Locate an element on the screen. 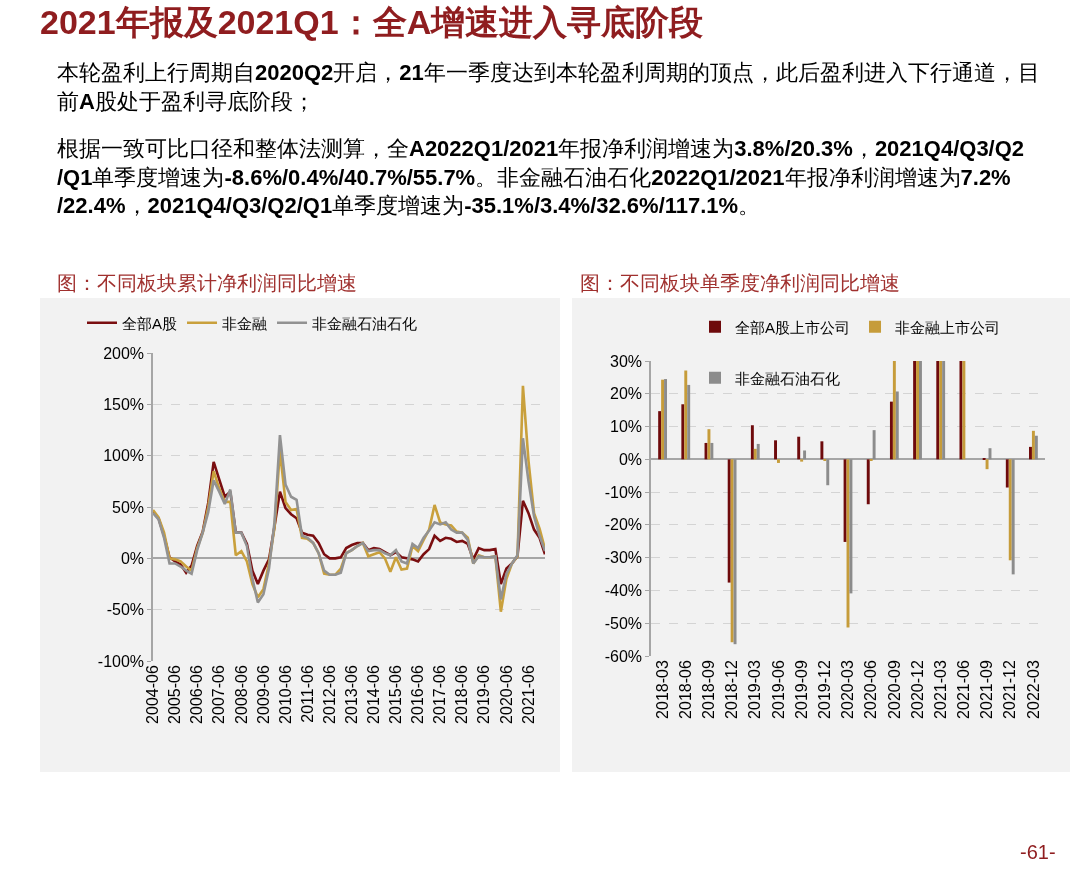 The width and height of the screenshot is (1080, 869). y-tick-label: -10% is located at coordinates (623, 492).